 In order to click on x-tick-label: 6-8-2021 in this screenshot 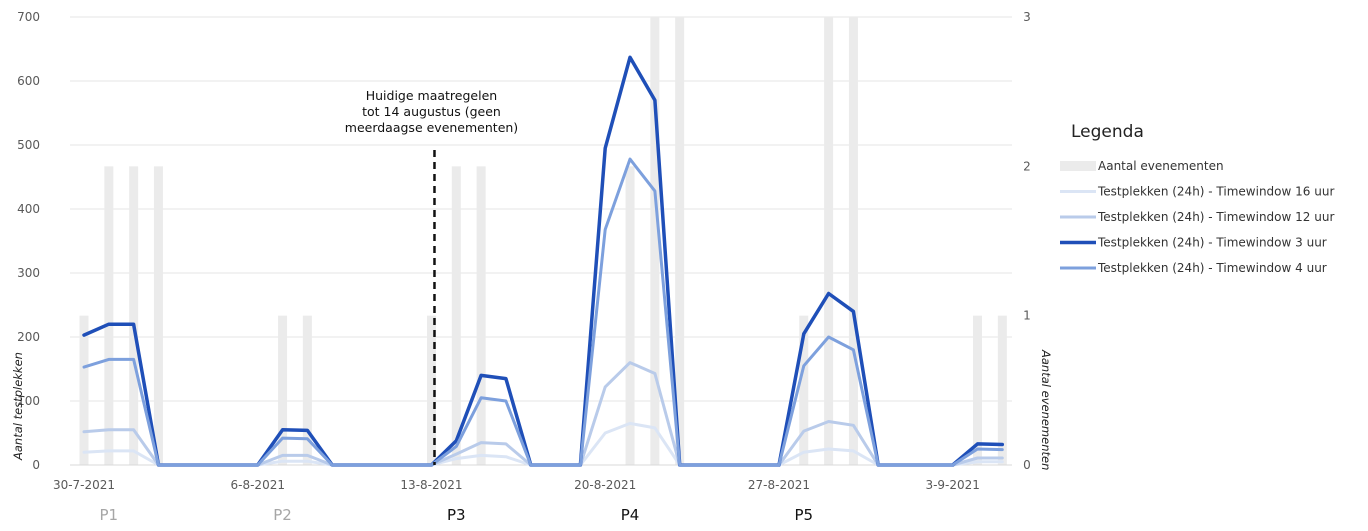, I will do `click(258, 485)`.